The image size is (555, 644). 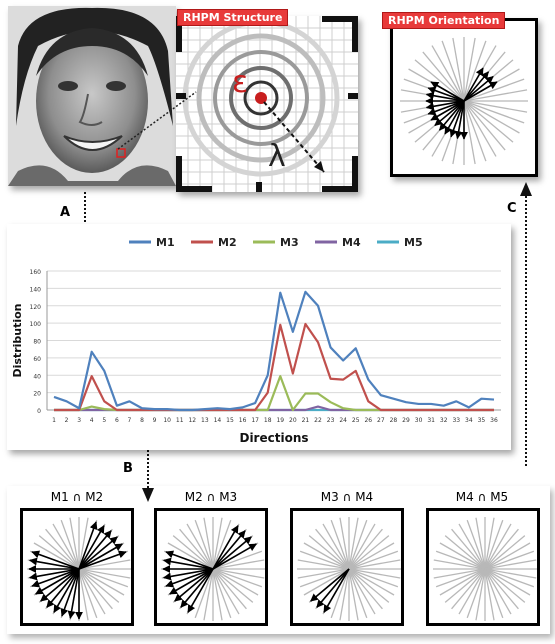 I want to click on orientation-star, so click(x=464, y=101).